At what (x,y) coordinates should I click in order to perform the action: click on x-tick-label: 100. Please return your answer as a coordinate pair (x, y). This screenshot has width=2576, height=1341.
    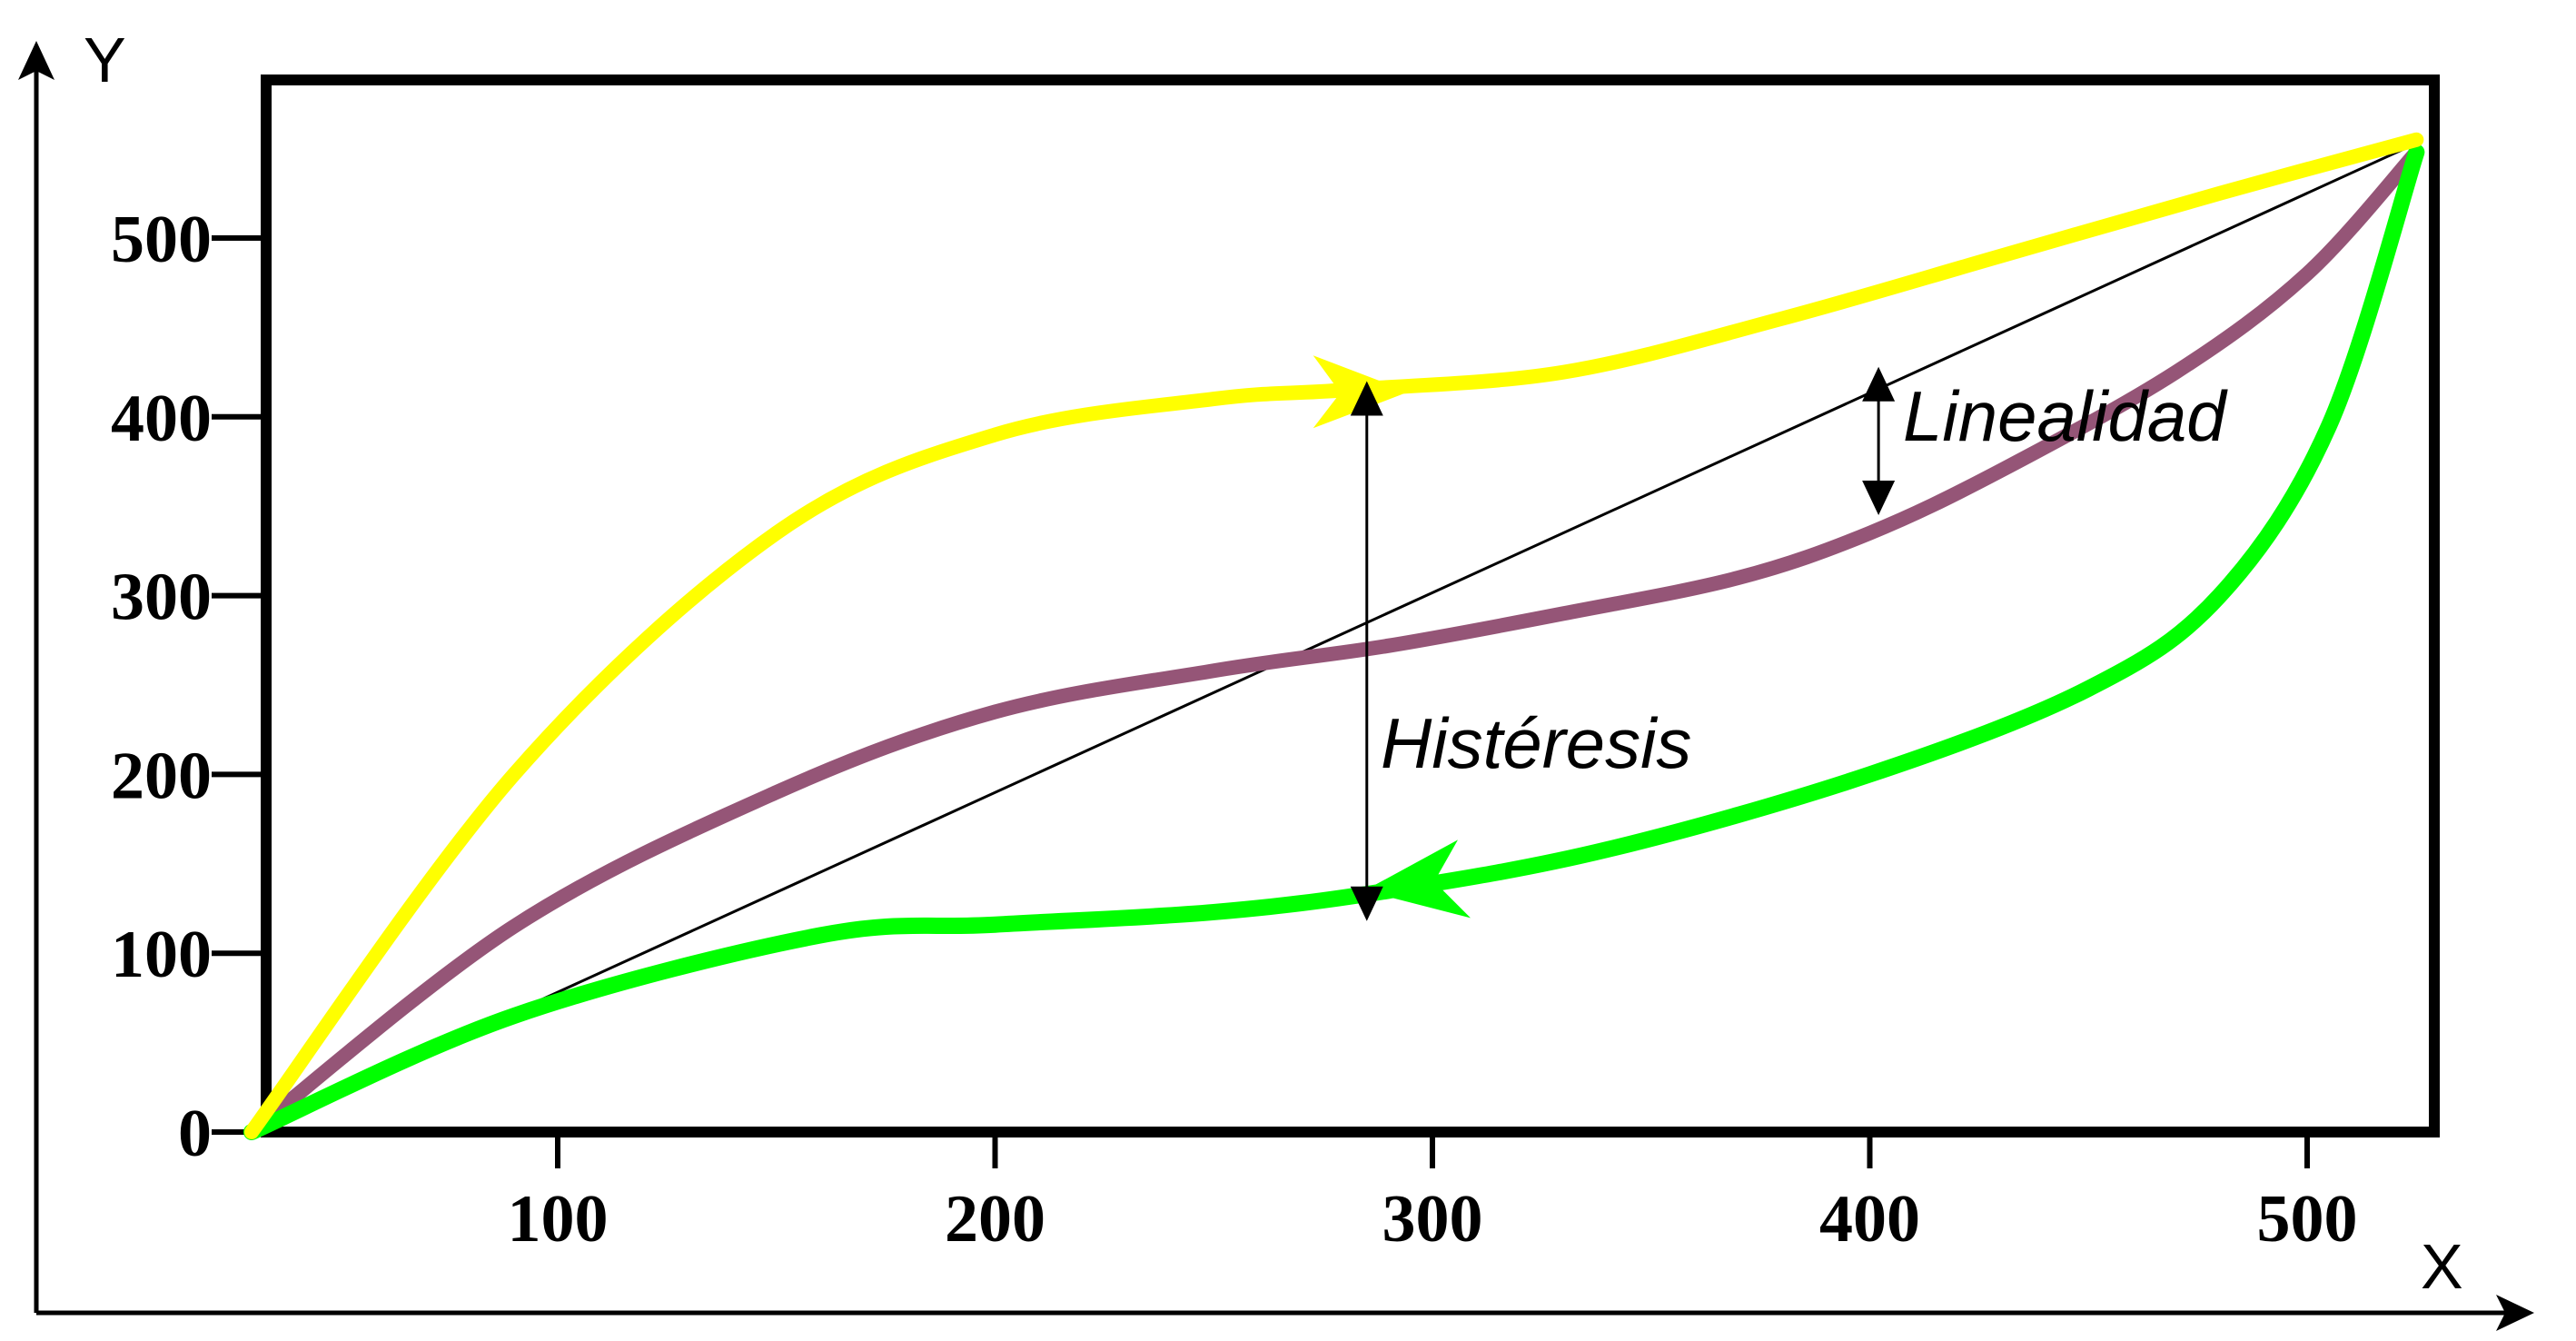
    Looking at the image, I should click on (558, 1219).